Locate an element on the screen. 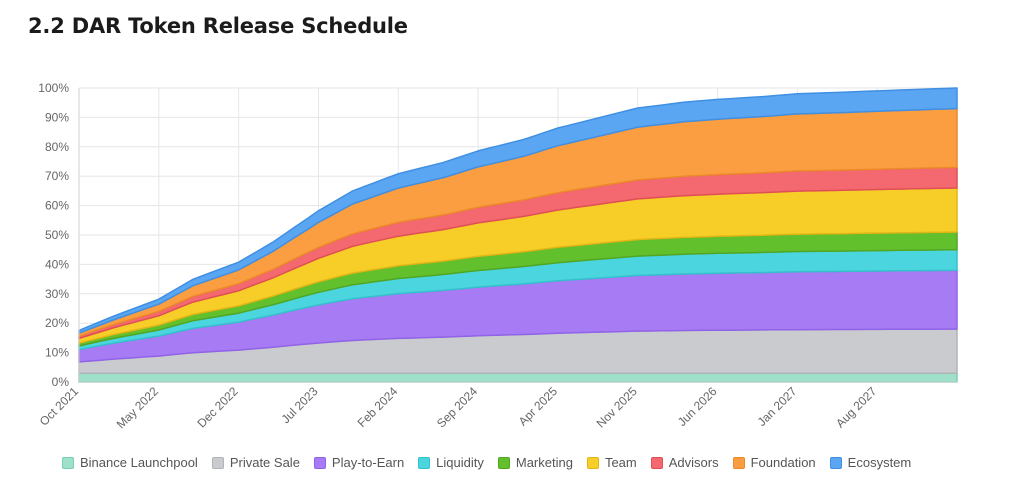  y-tick-label: 50% is located at coordinates (57, 235).